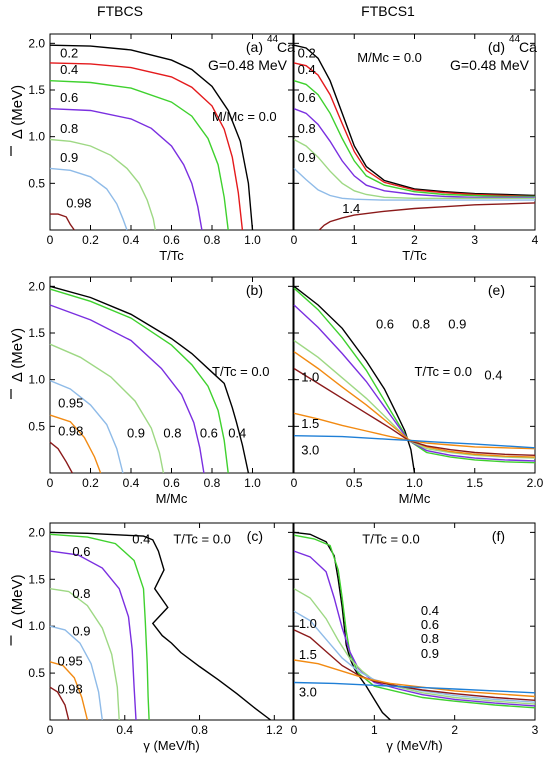  I want to click on series-line-3.0, so click(414, 687).